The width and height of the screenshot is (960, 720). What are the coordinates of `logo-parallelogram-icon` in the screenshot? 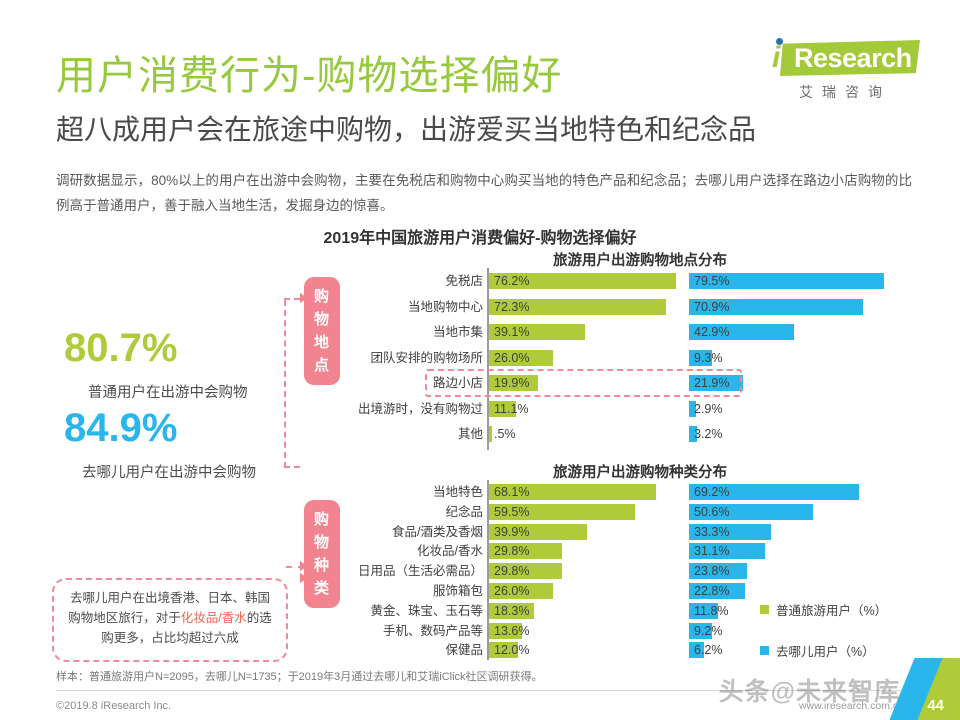 It's located at (850, 58).